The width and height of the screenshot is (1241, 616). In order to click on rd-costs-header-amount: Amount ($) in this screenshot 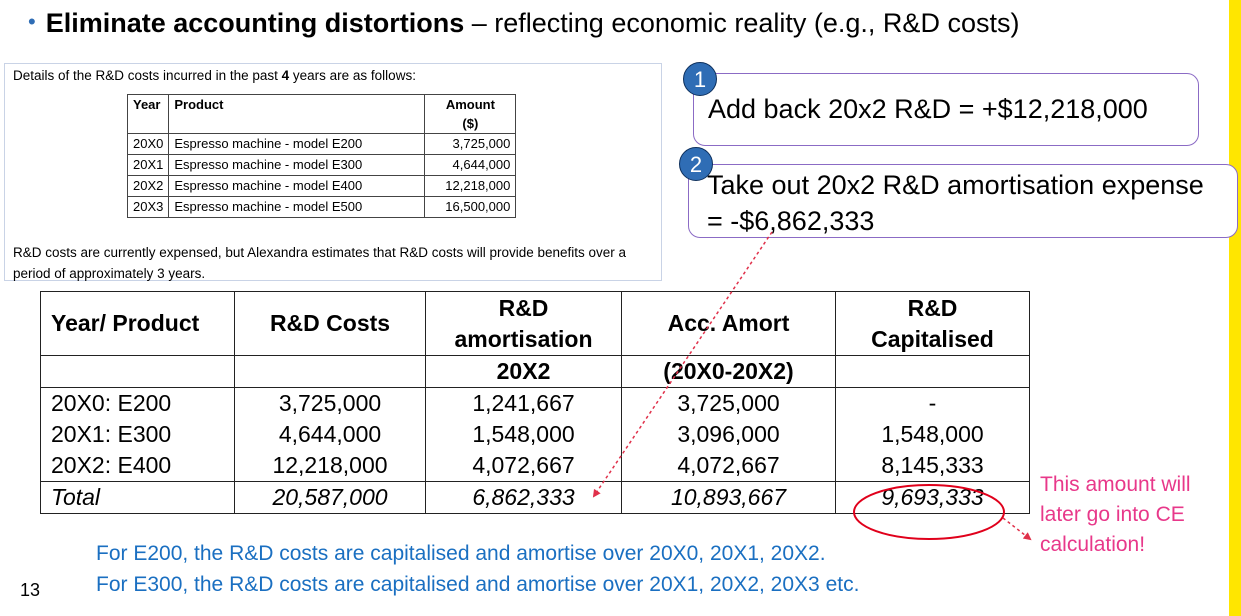, I will do `click(470, 114)`.